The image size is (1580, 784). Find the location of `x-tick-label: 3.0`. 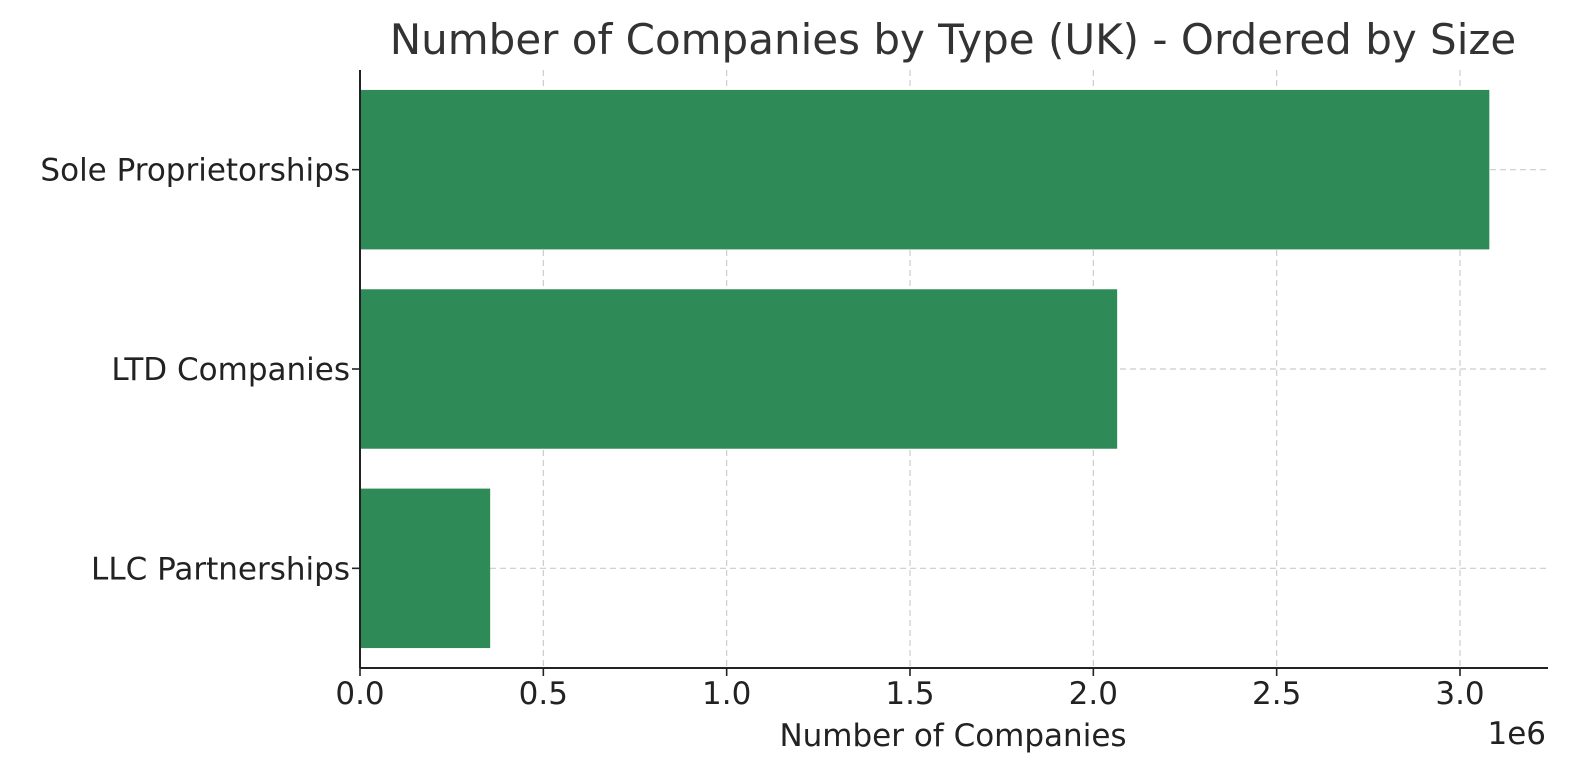

x-tick-label: 3.0 is located at coordinates (1459, 694).